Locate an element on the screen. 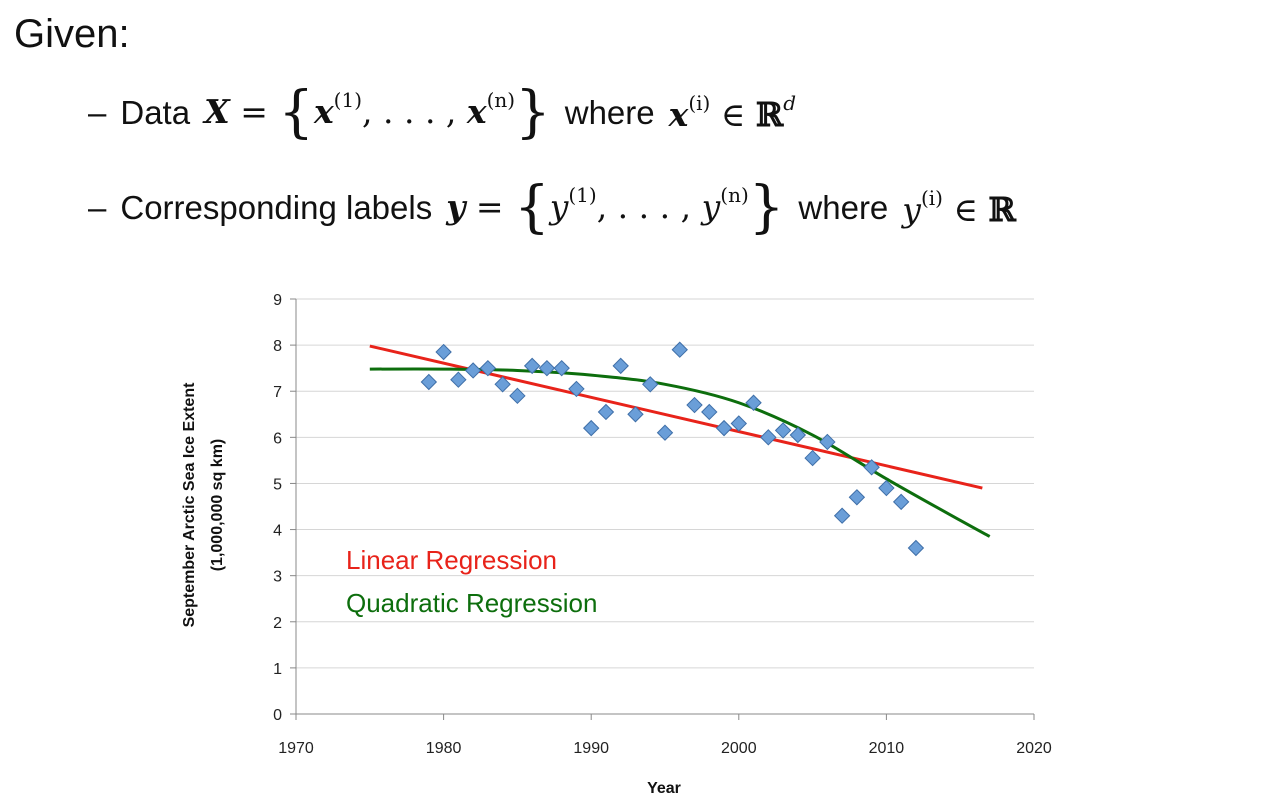 The width and height of the screenshot is (1273, 807). y-tick-label-3: 3 is located at coordinates (277, 577).